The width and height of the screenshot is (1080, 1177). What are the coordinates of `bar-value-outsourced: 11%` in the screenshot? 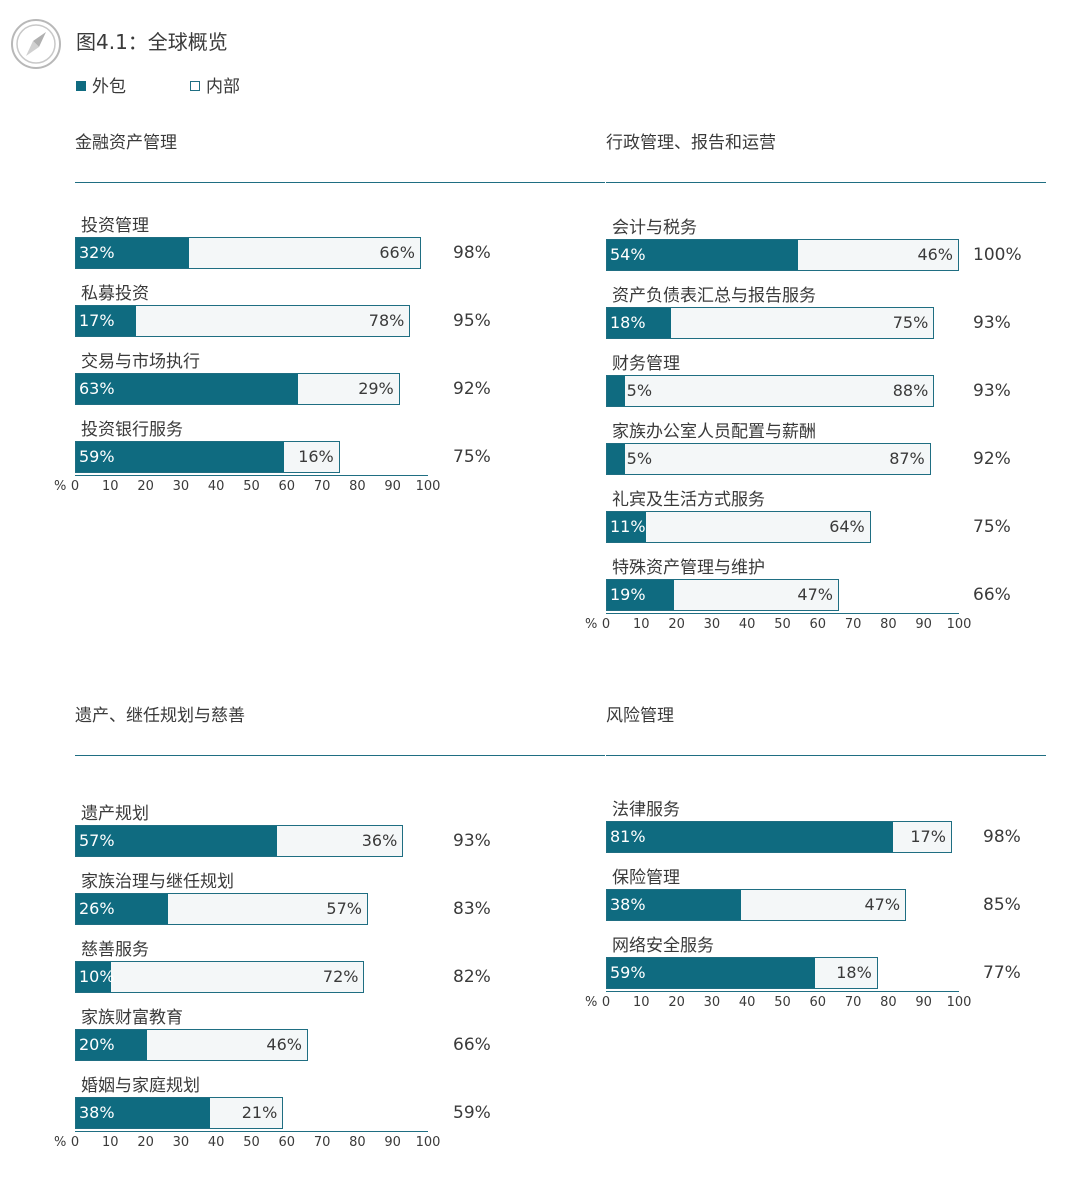 It's located at (628, 526).